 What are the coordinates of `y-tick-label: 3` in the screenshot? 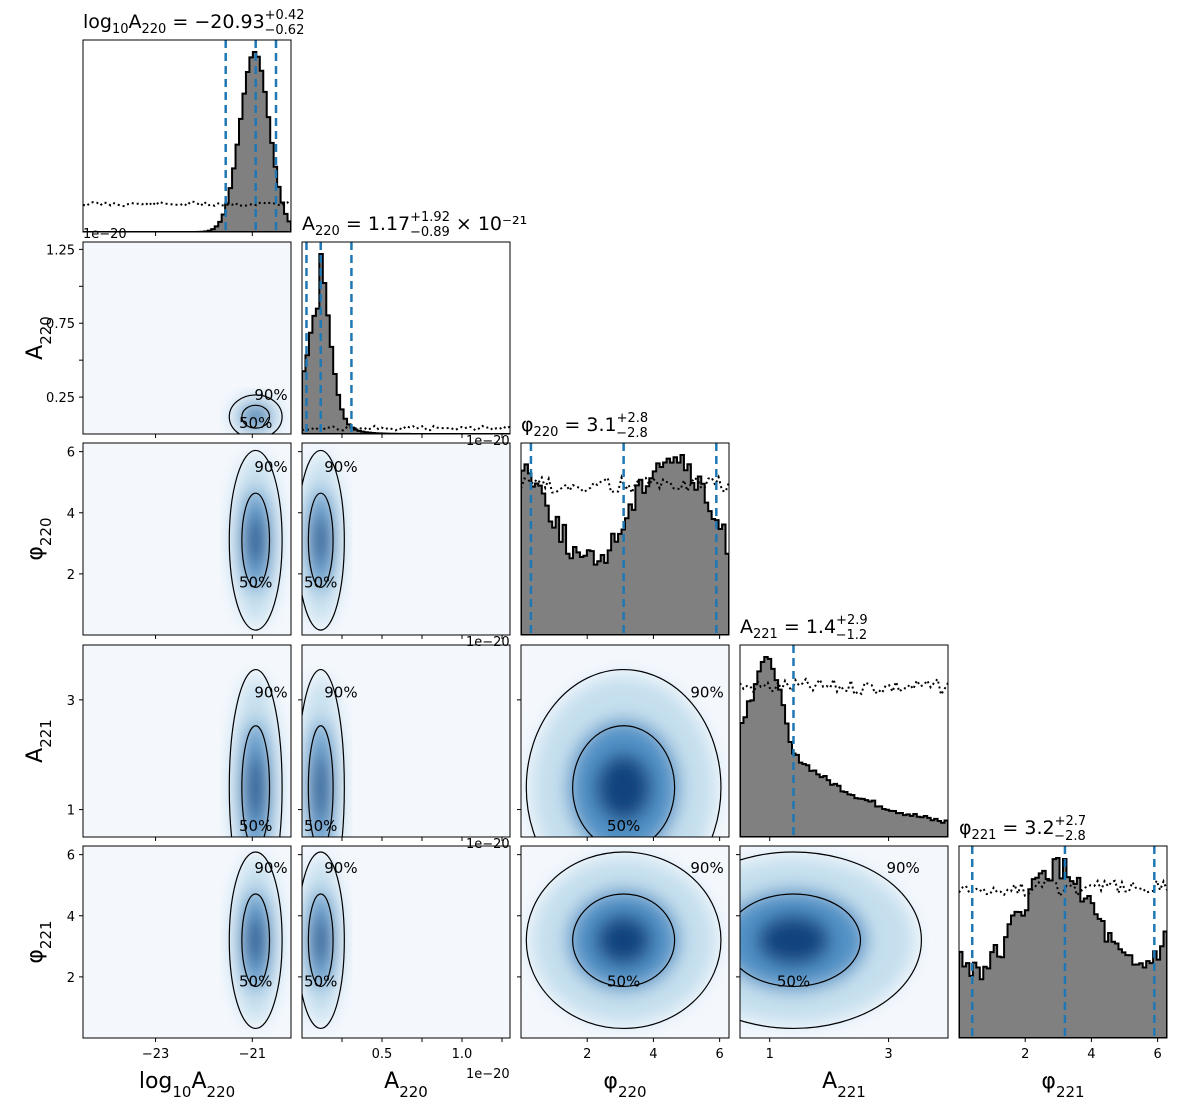 It's located at (71, 701).